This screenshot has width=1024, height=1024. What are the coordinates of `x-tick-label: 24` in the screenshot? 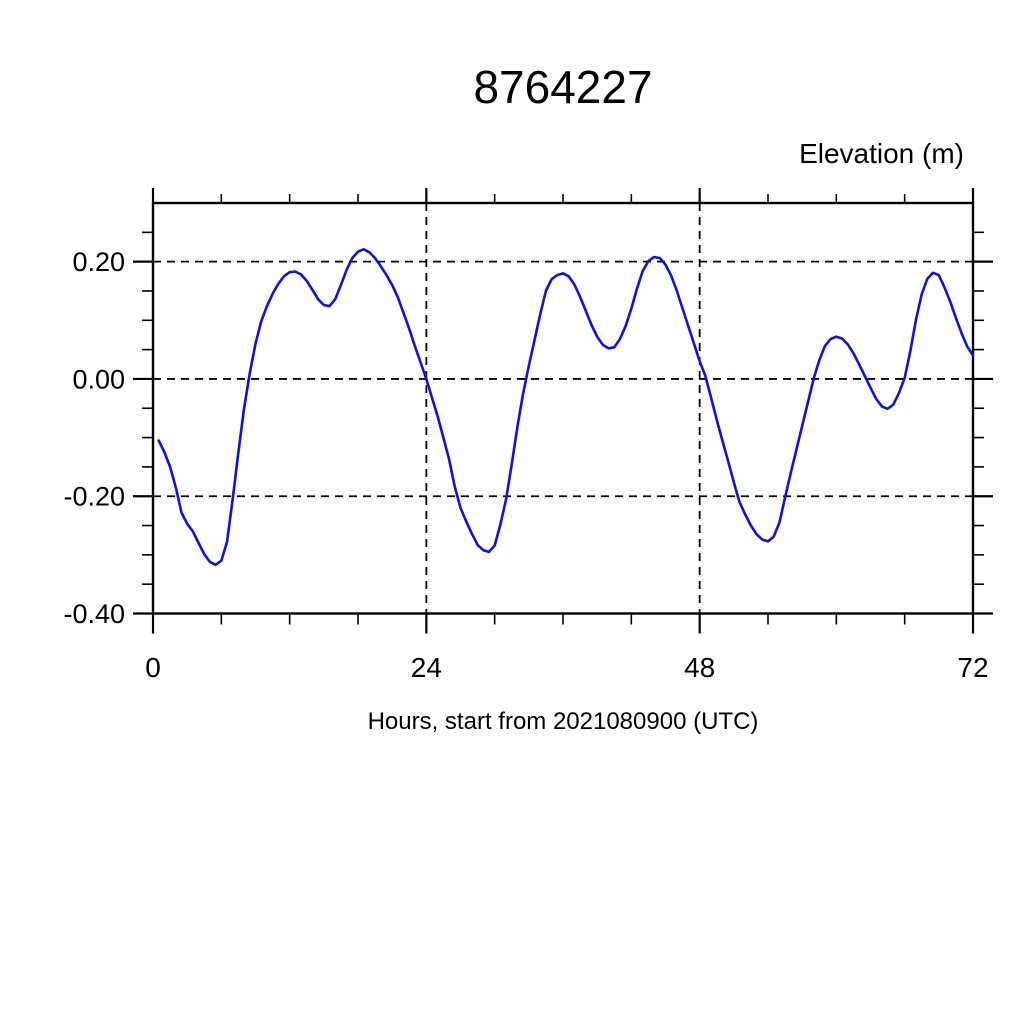 It's located at (426, 667).